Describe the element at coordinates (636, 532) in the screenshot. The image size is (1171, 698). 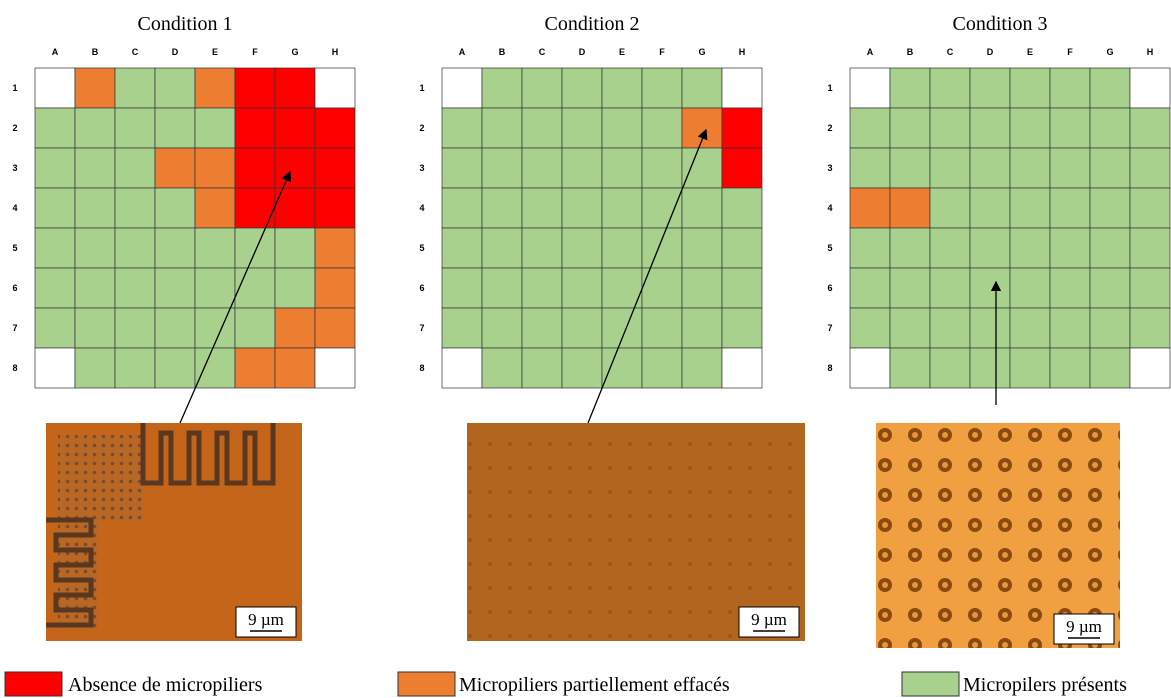
I see `micrograph` at that location.